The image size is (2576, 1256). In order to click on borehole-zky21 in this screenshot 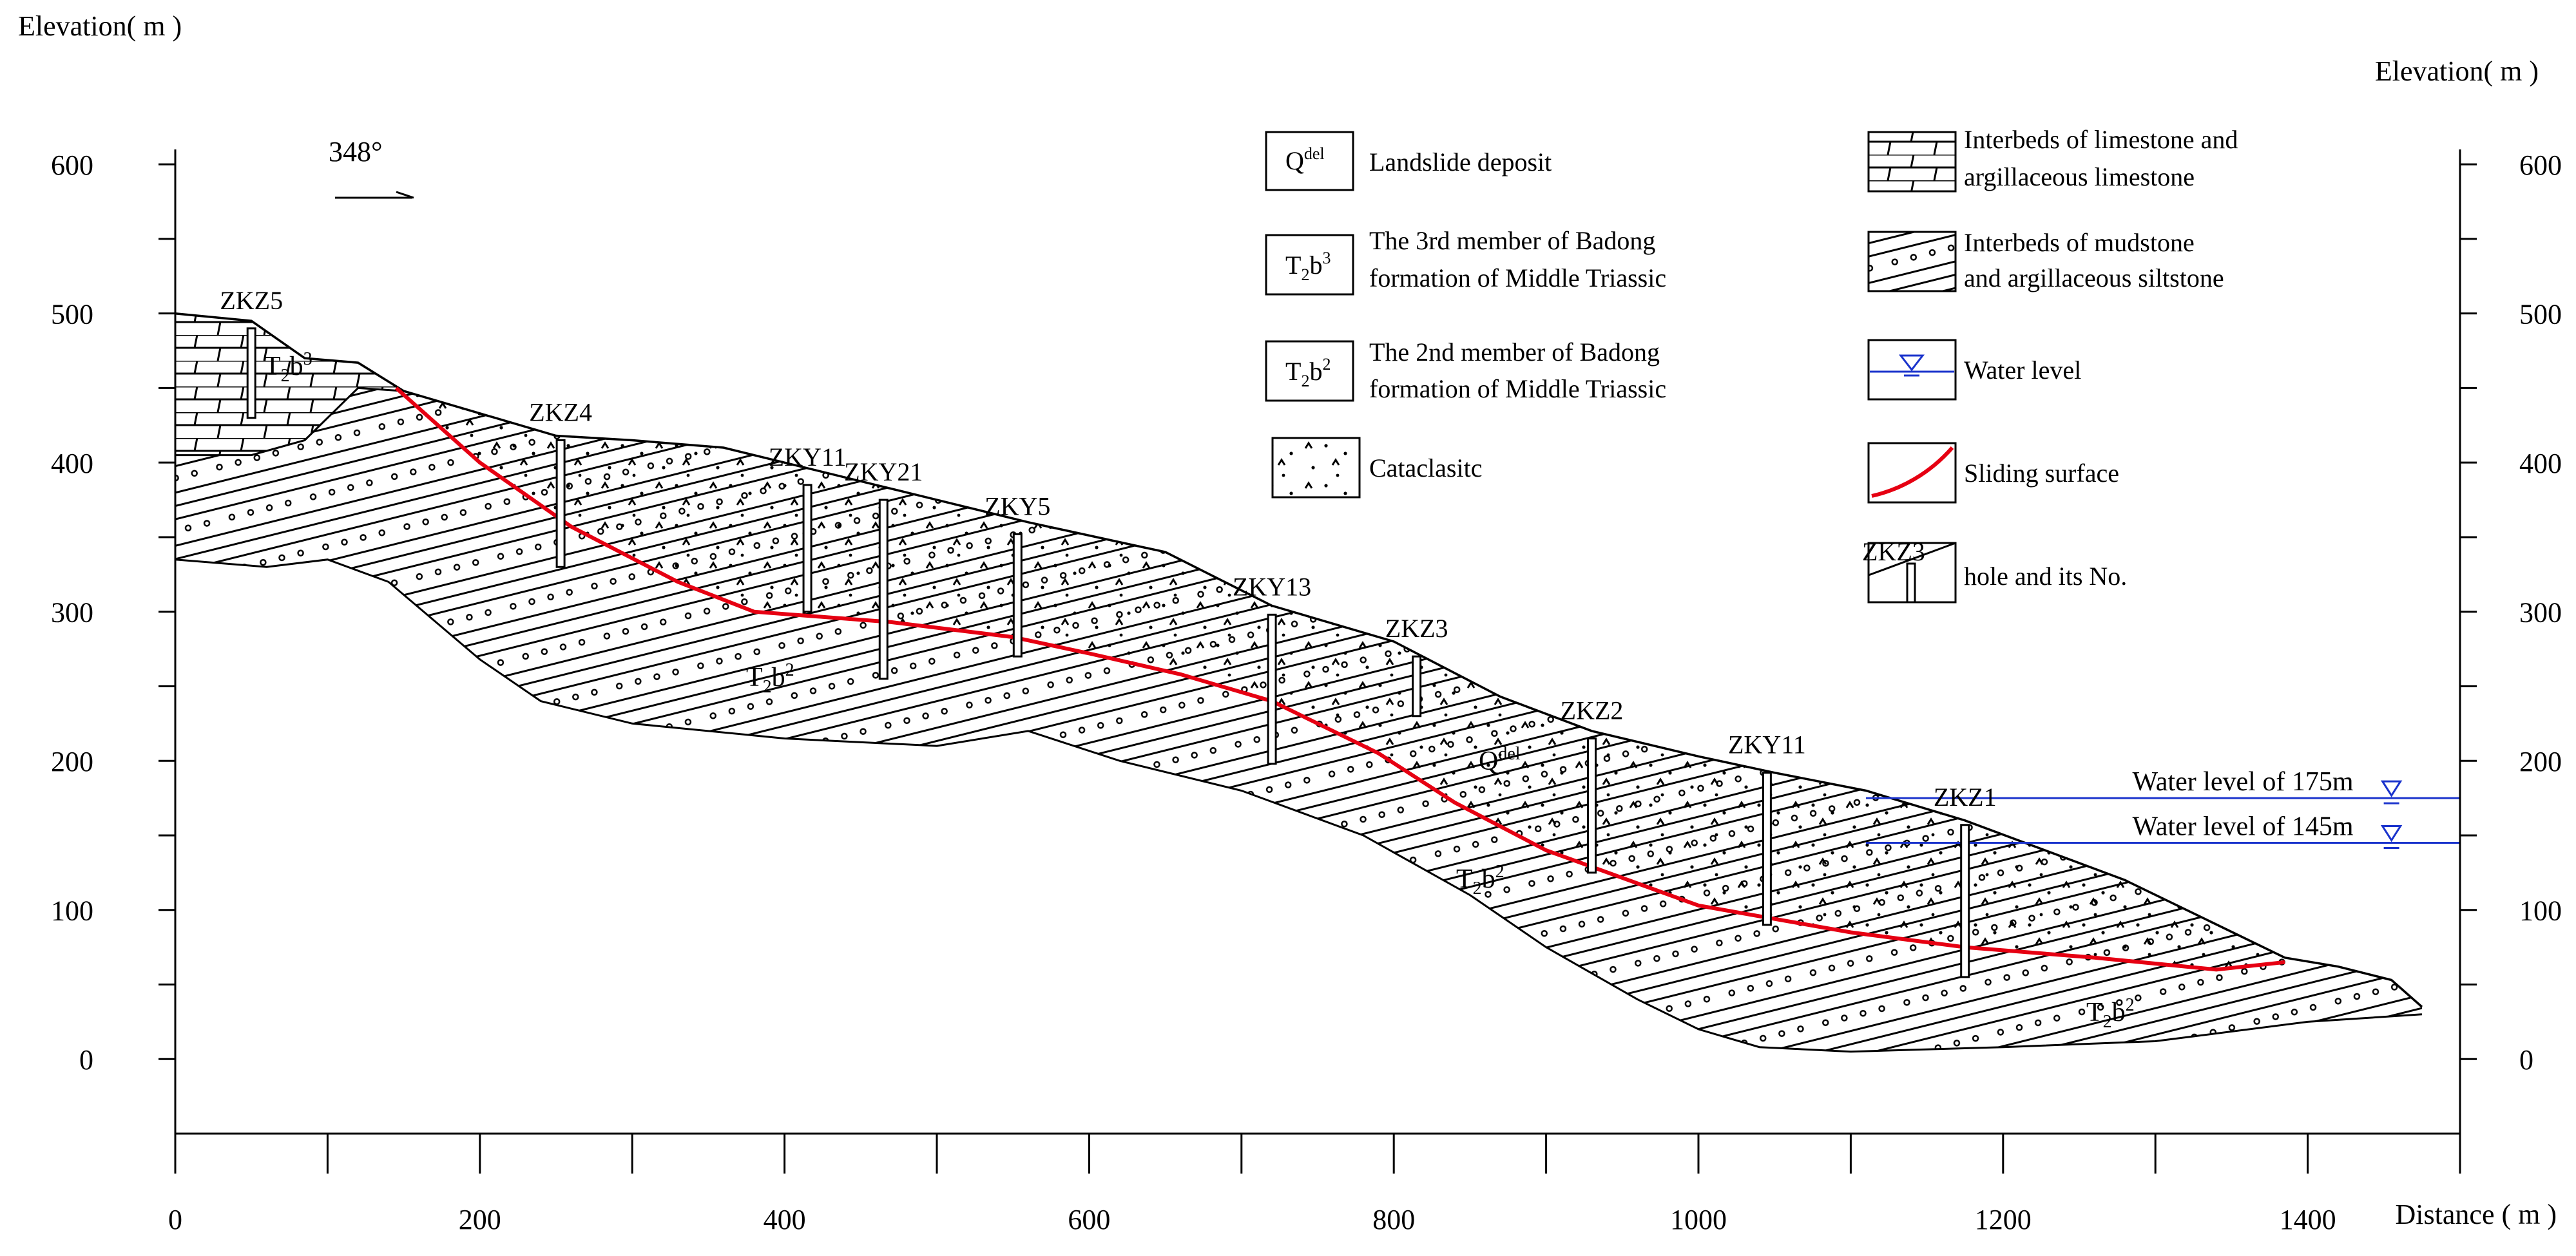, I will do `click(884, 589)`.